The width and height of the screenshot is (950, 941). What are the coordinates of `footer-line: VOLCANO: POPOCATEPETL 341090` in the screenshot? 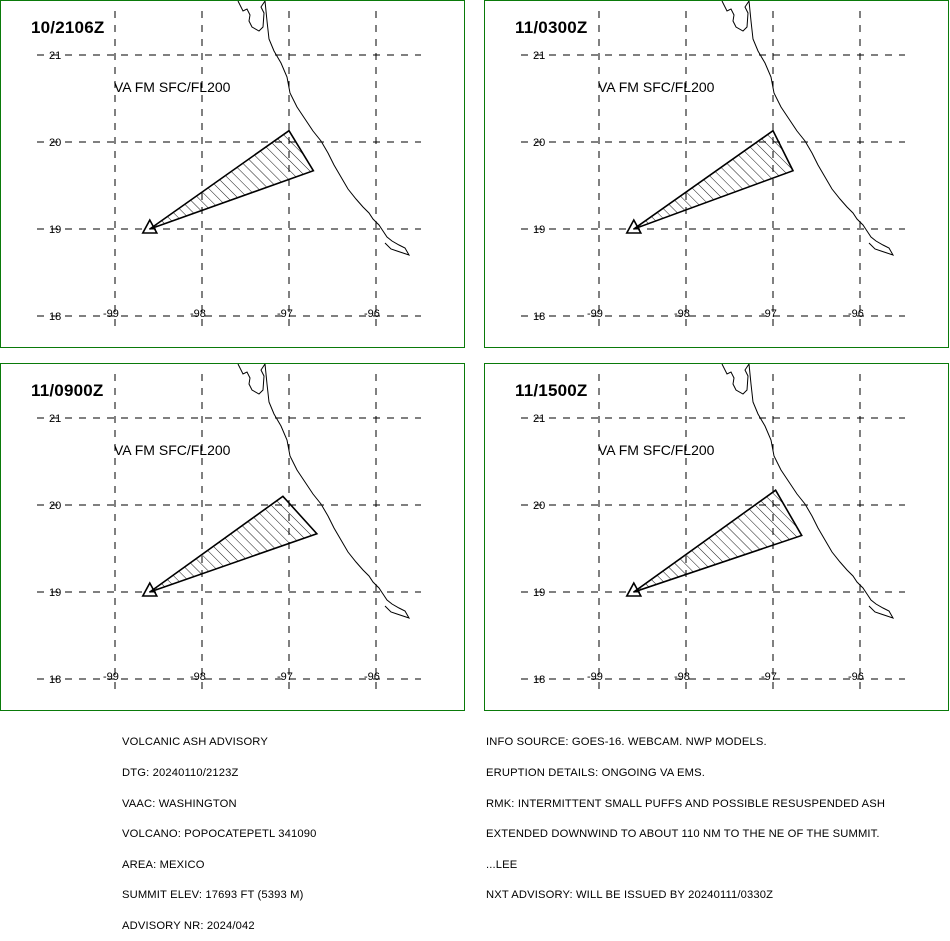 It's located at (219, 834).